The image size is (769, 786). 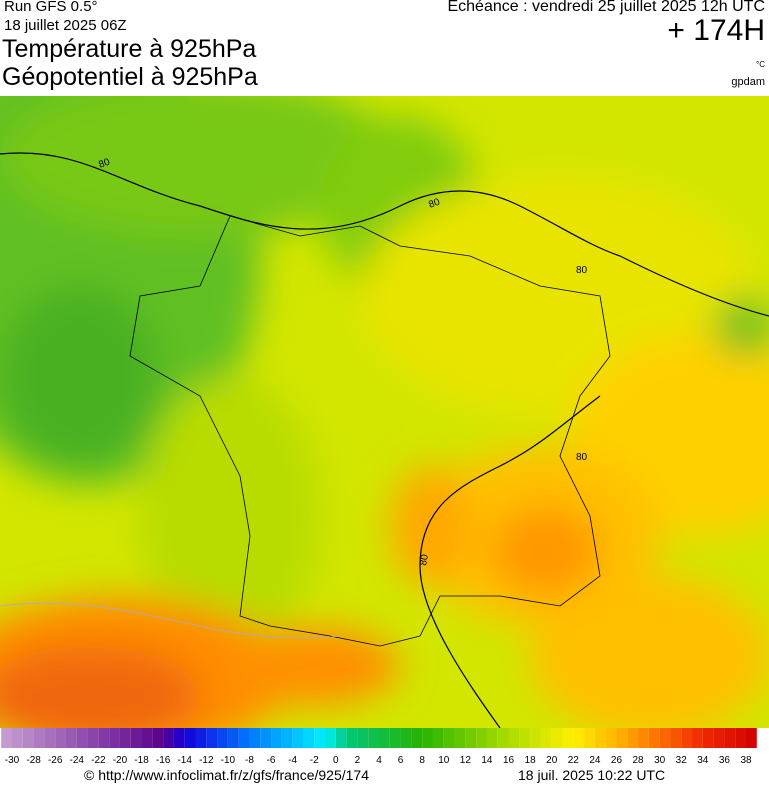 What do you see at coordinates (98, 760) in the screenshot?
I see `scale-label: -22` at bounding box center [98, 760].